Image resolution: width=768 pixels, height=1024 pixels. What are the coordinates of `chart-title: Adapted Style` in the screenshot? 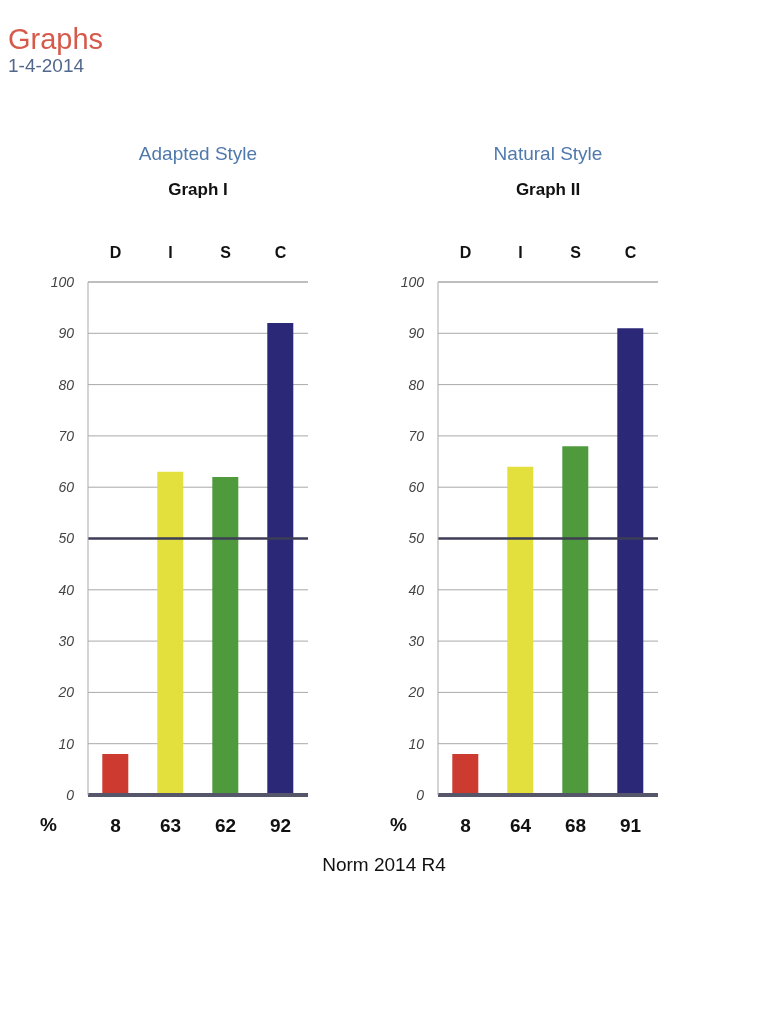 It's located at (198, 153).